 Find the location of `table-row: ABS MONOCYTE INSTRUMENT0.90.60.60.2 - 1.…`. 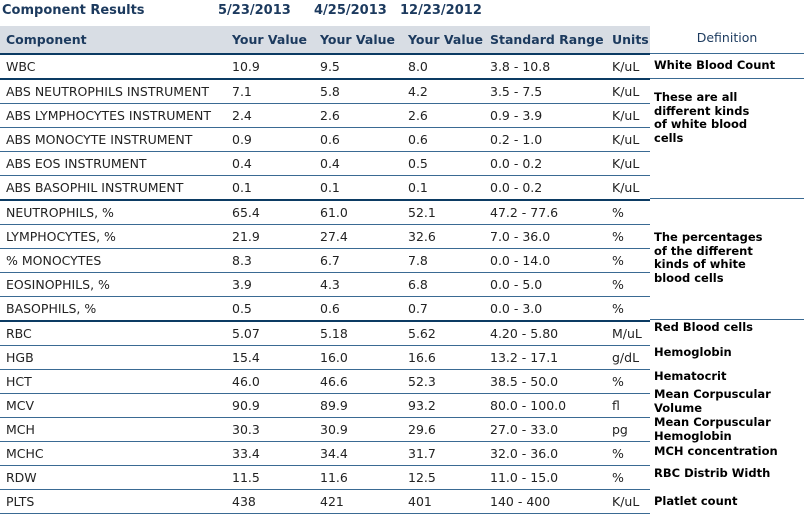

table-row: ABS MONOCYTE INSTRUMENT0.90.60.60.2 - 1.… is located at coordinates (325, 140).